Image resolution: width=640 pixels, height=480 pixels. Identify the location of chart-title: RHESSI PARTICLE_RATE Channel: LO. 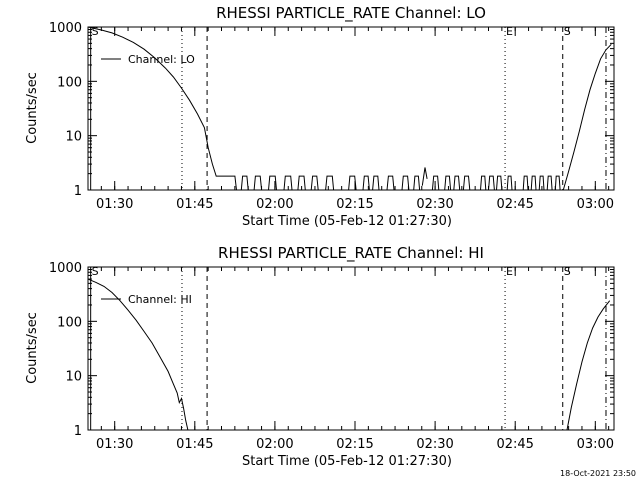
(351, 13).